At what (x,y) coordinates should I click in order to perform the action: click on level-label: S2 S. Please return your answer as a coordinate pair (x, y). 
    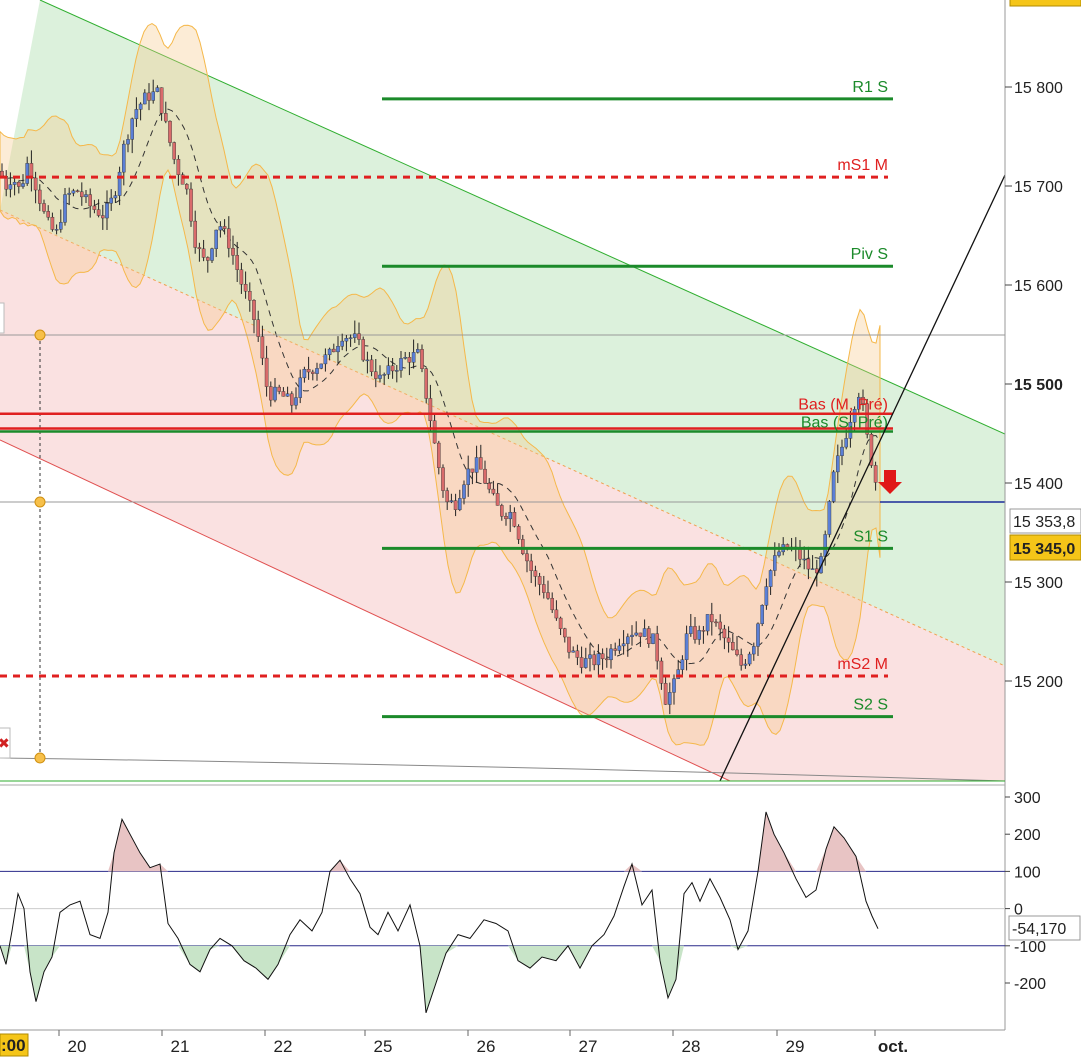
    Looking at the image, I should click on (870, 705).